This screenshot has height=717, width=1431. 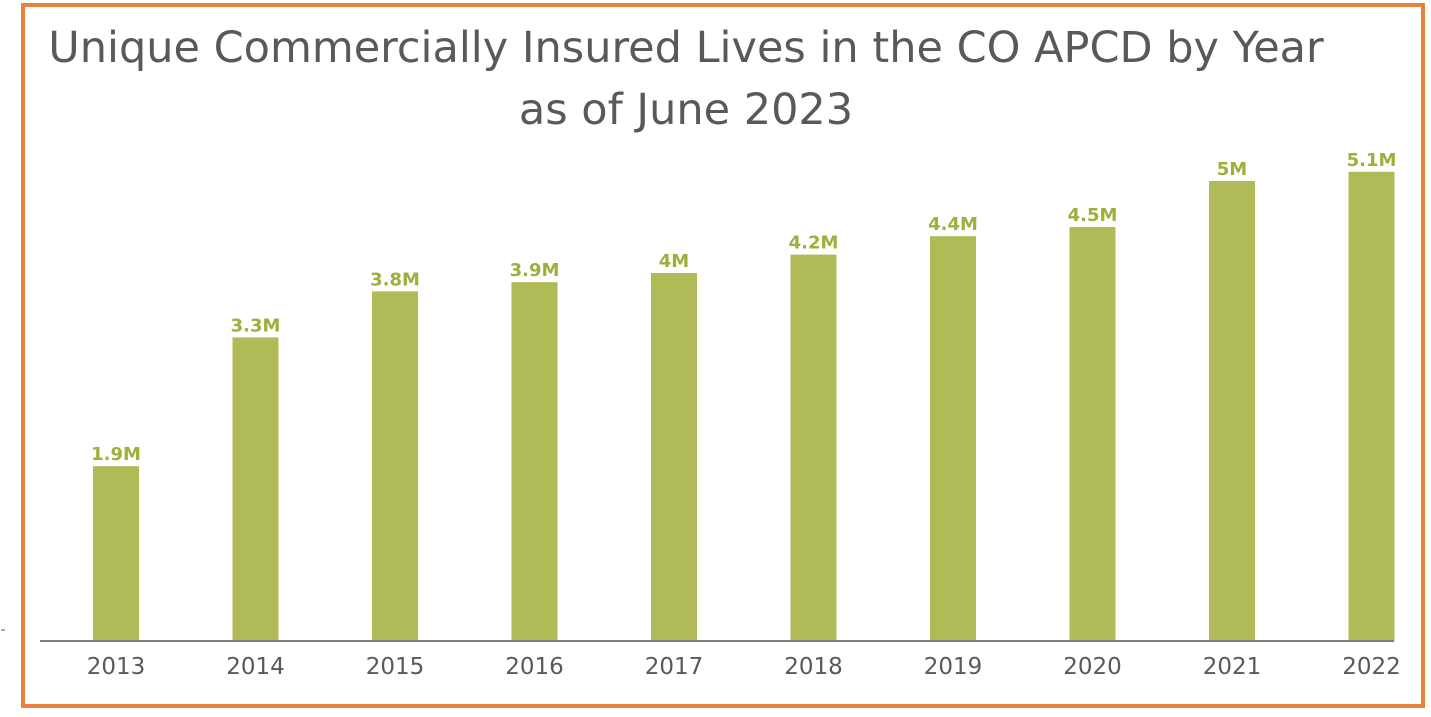 What do you see at coordinates (1093, 215) in the screenshot?
I see `value-label-2020: 4.5M` at bounding box center [1093, 215].